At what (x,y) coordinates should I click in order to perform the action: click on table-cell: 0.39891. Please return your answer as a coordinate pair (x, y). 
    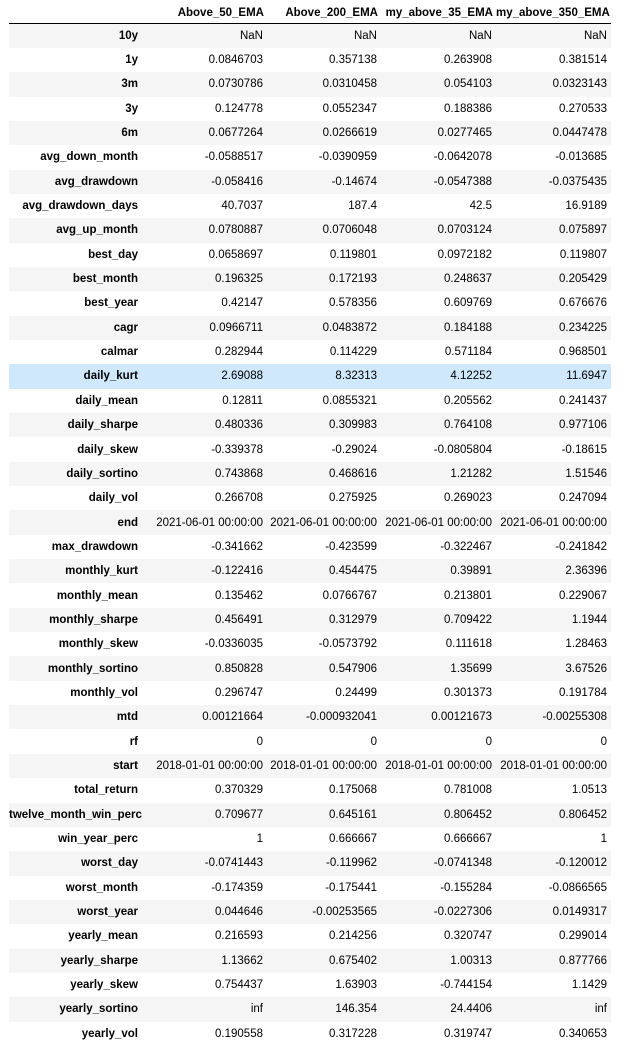
    Looking at the image, I should click on (471, 571).